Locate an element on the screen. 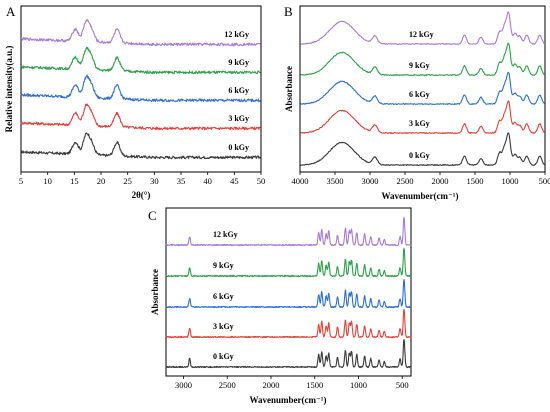 The height and width of the screenshot is (412, 550). panel-b-series-labels: 0 kGy 3 kGy 6 kGy 9 kGy 12 kGy is located at coordinates (421, 95).